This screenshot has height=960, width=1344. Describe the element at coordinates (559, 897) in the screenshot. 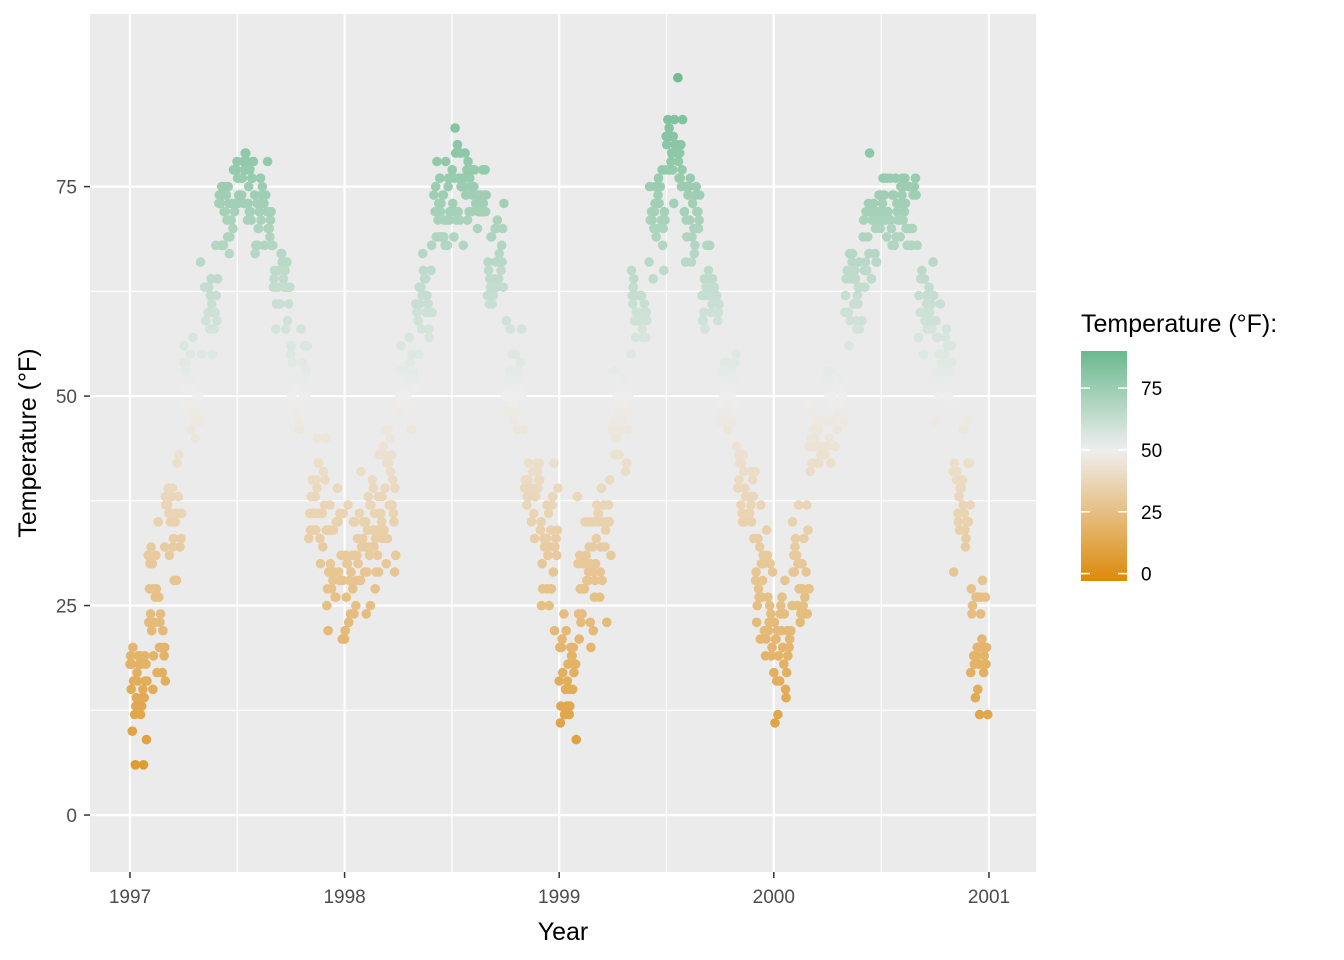

I see `x-tick-label: 1999` at that location.